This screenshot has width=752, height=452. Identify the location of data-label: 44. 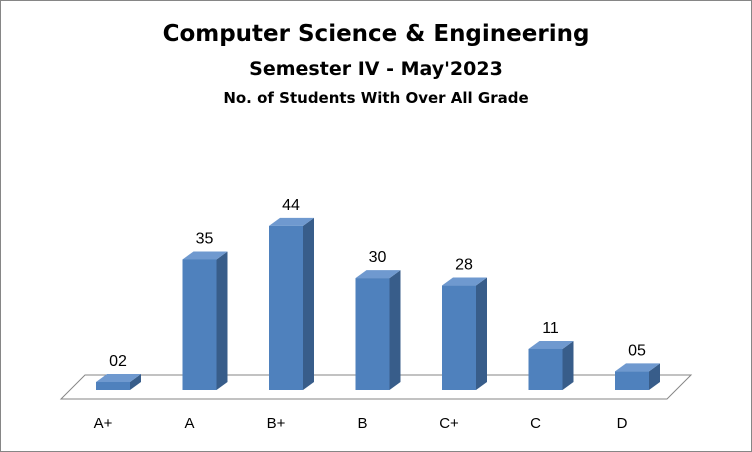
(291, 205).